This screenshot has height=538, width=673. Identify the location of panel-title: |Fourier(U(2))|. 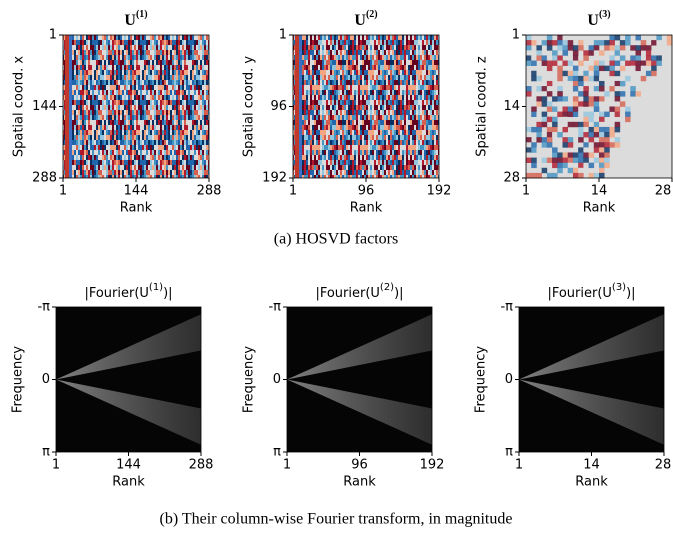
(359, 291).